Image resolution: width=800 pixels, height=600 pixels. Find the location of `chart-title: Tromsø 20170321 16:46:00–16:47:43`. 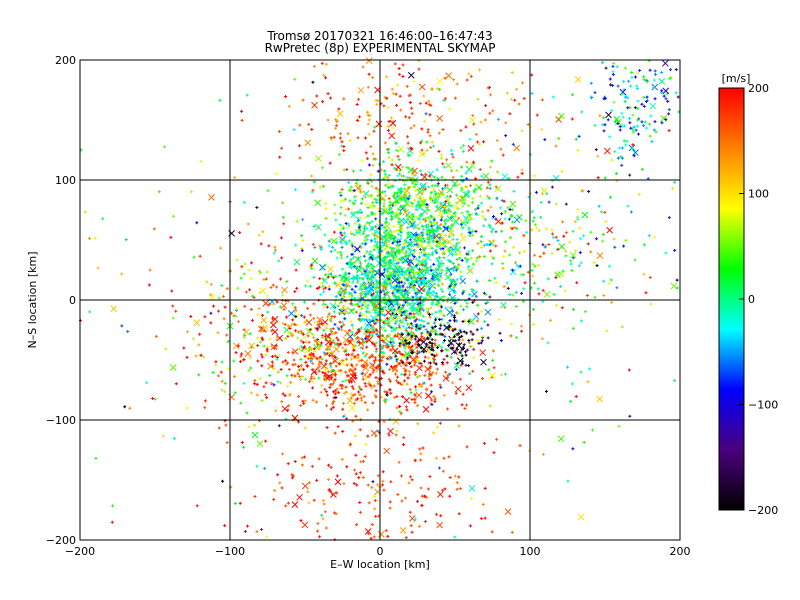

chart-title: Tromsø 20170321 16:46:00–16:47:43 is located at coordinates (379, 36).